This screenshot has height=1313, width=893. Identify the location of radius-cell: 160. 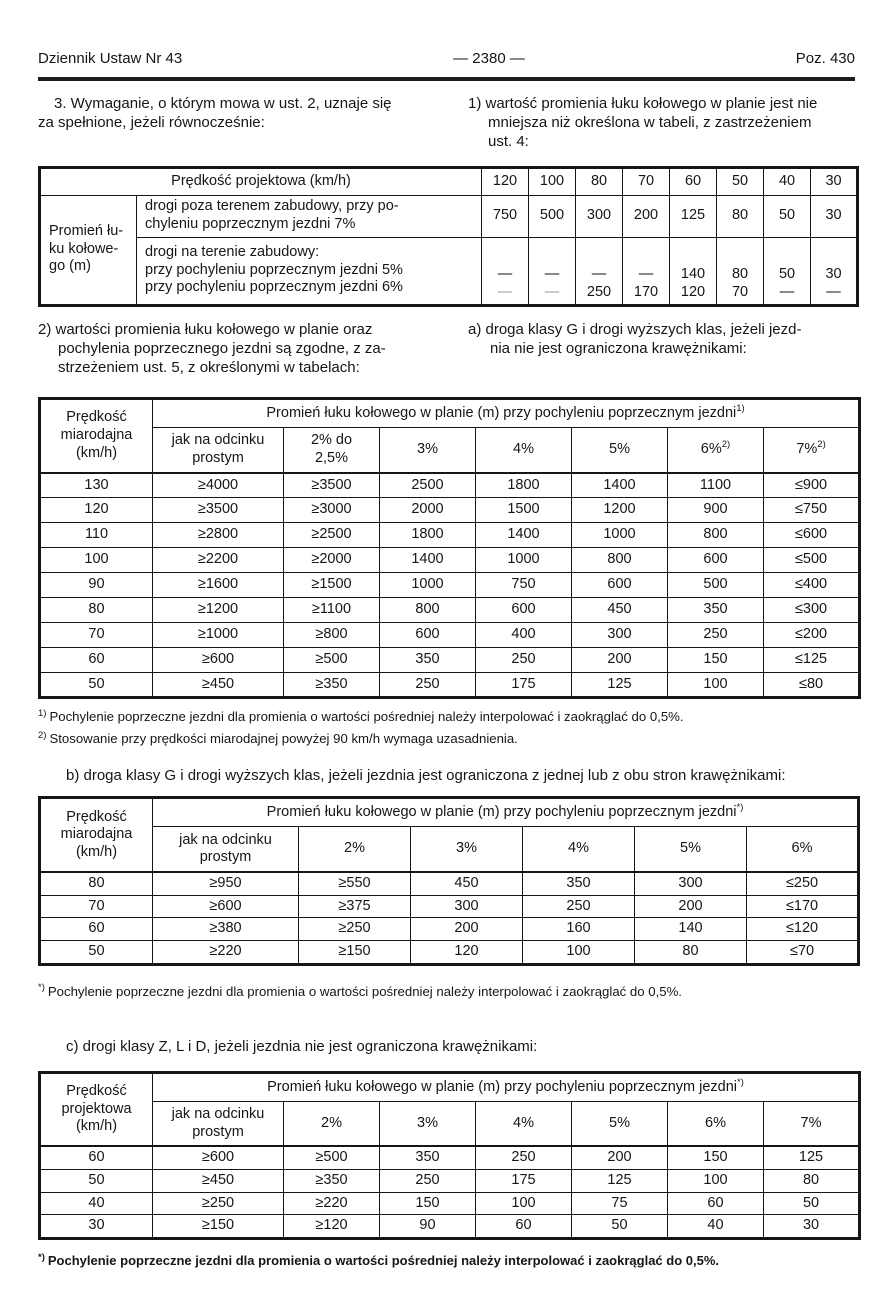
(578, 929).